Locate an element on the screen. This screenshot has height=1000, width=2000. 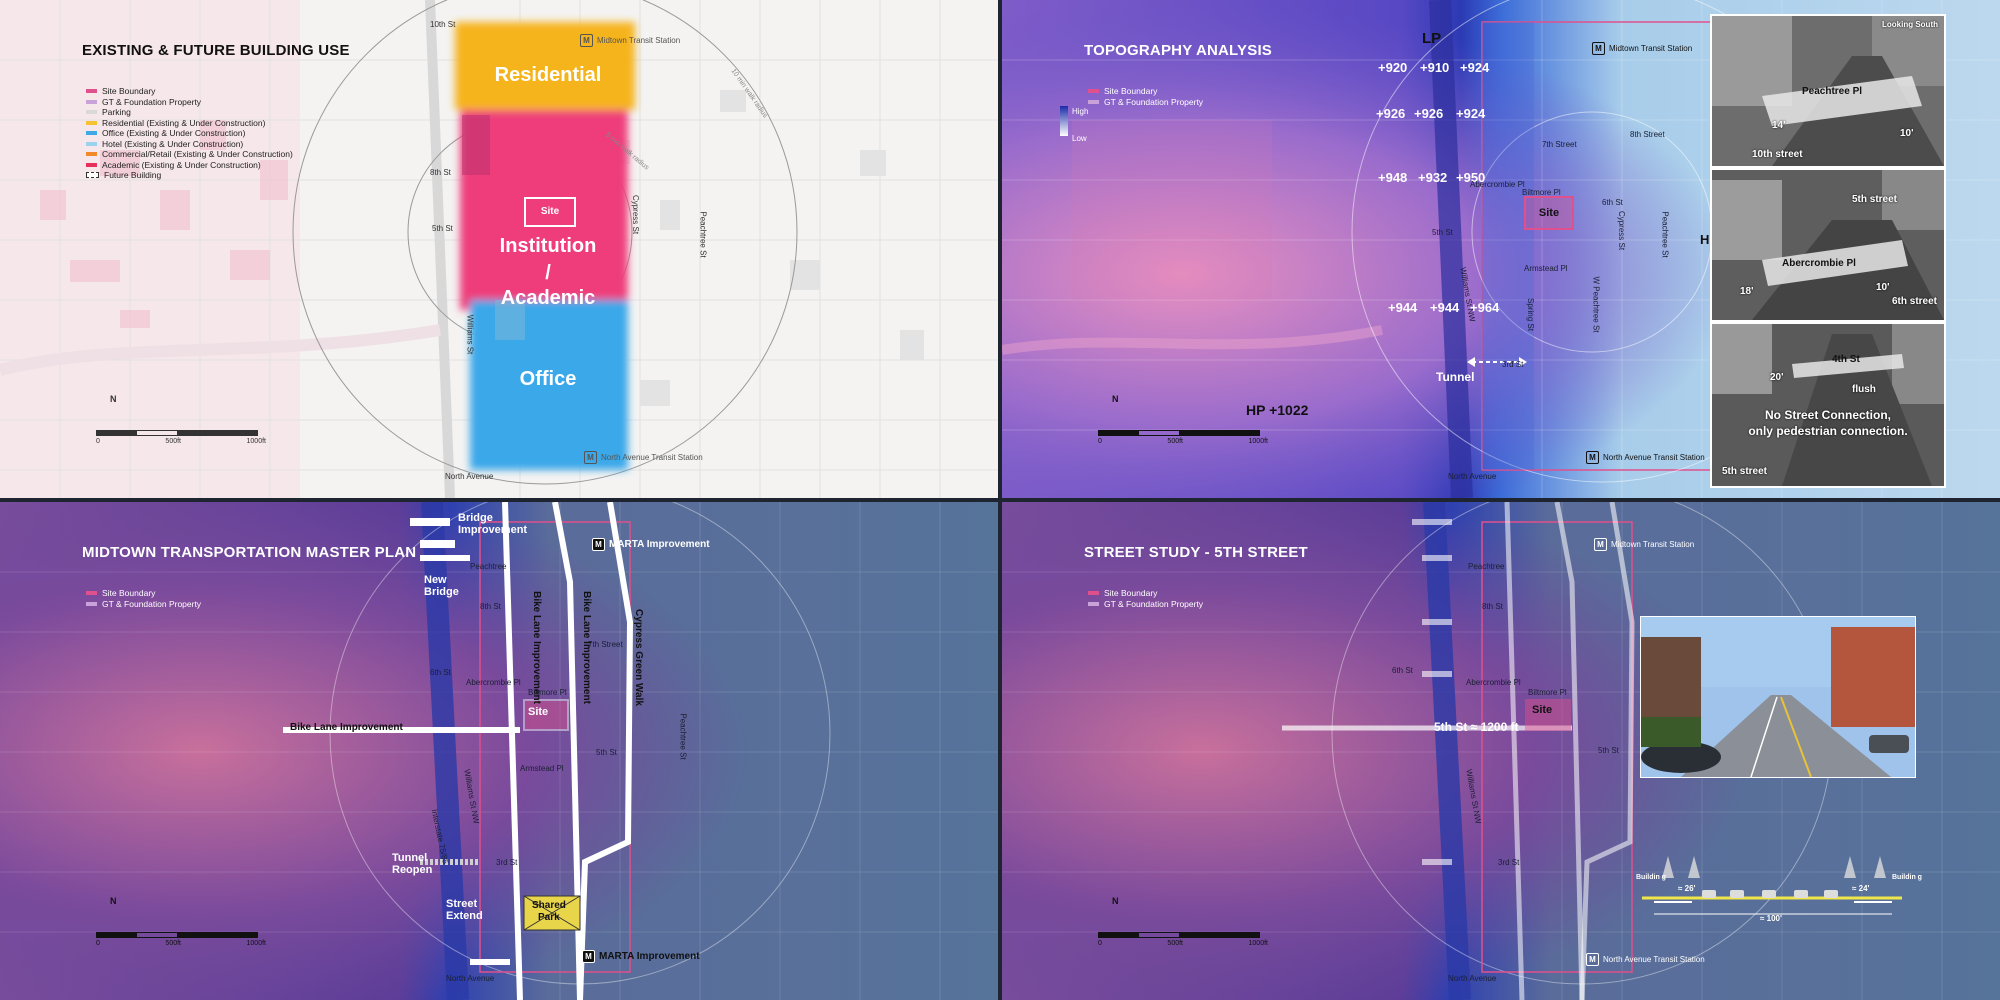
section-width-right: ≈ 24' is located at coordinates (1861, 888).